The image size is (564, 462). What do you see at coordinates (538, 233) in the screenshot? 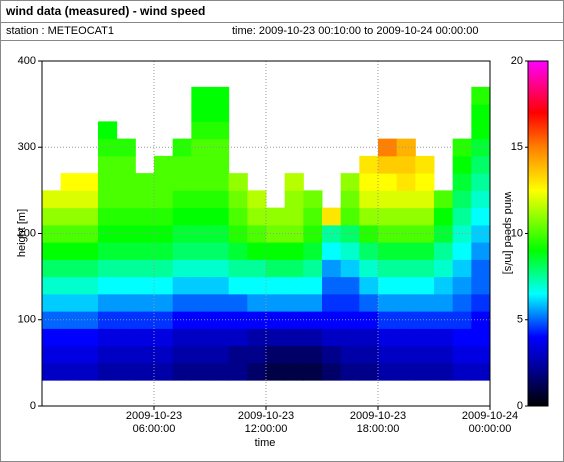
I see `colorbar` at bounding box center [538, 233].